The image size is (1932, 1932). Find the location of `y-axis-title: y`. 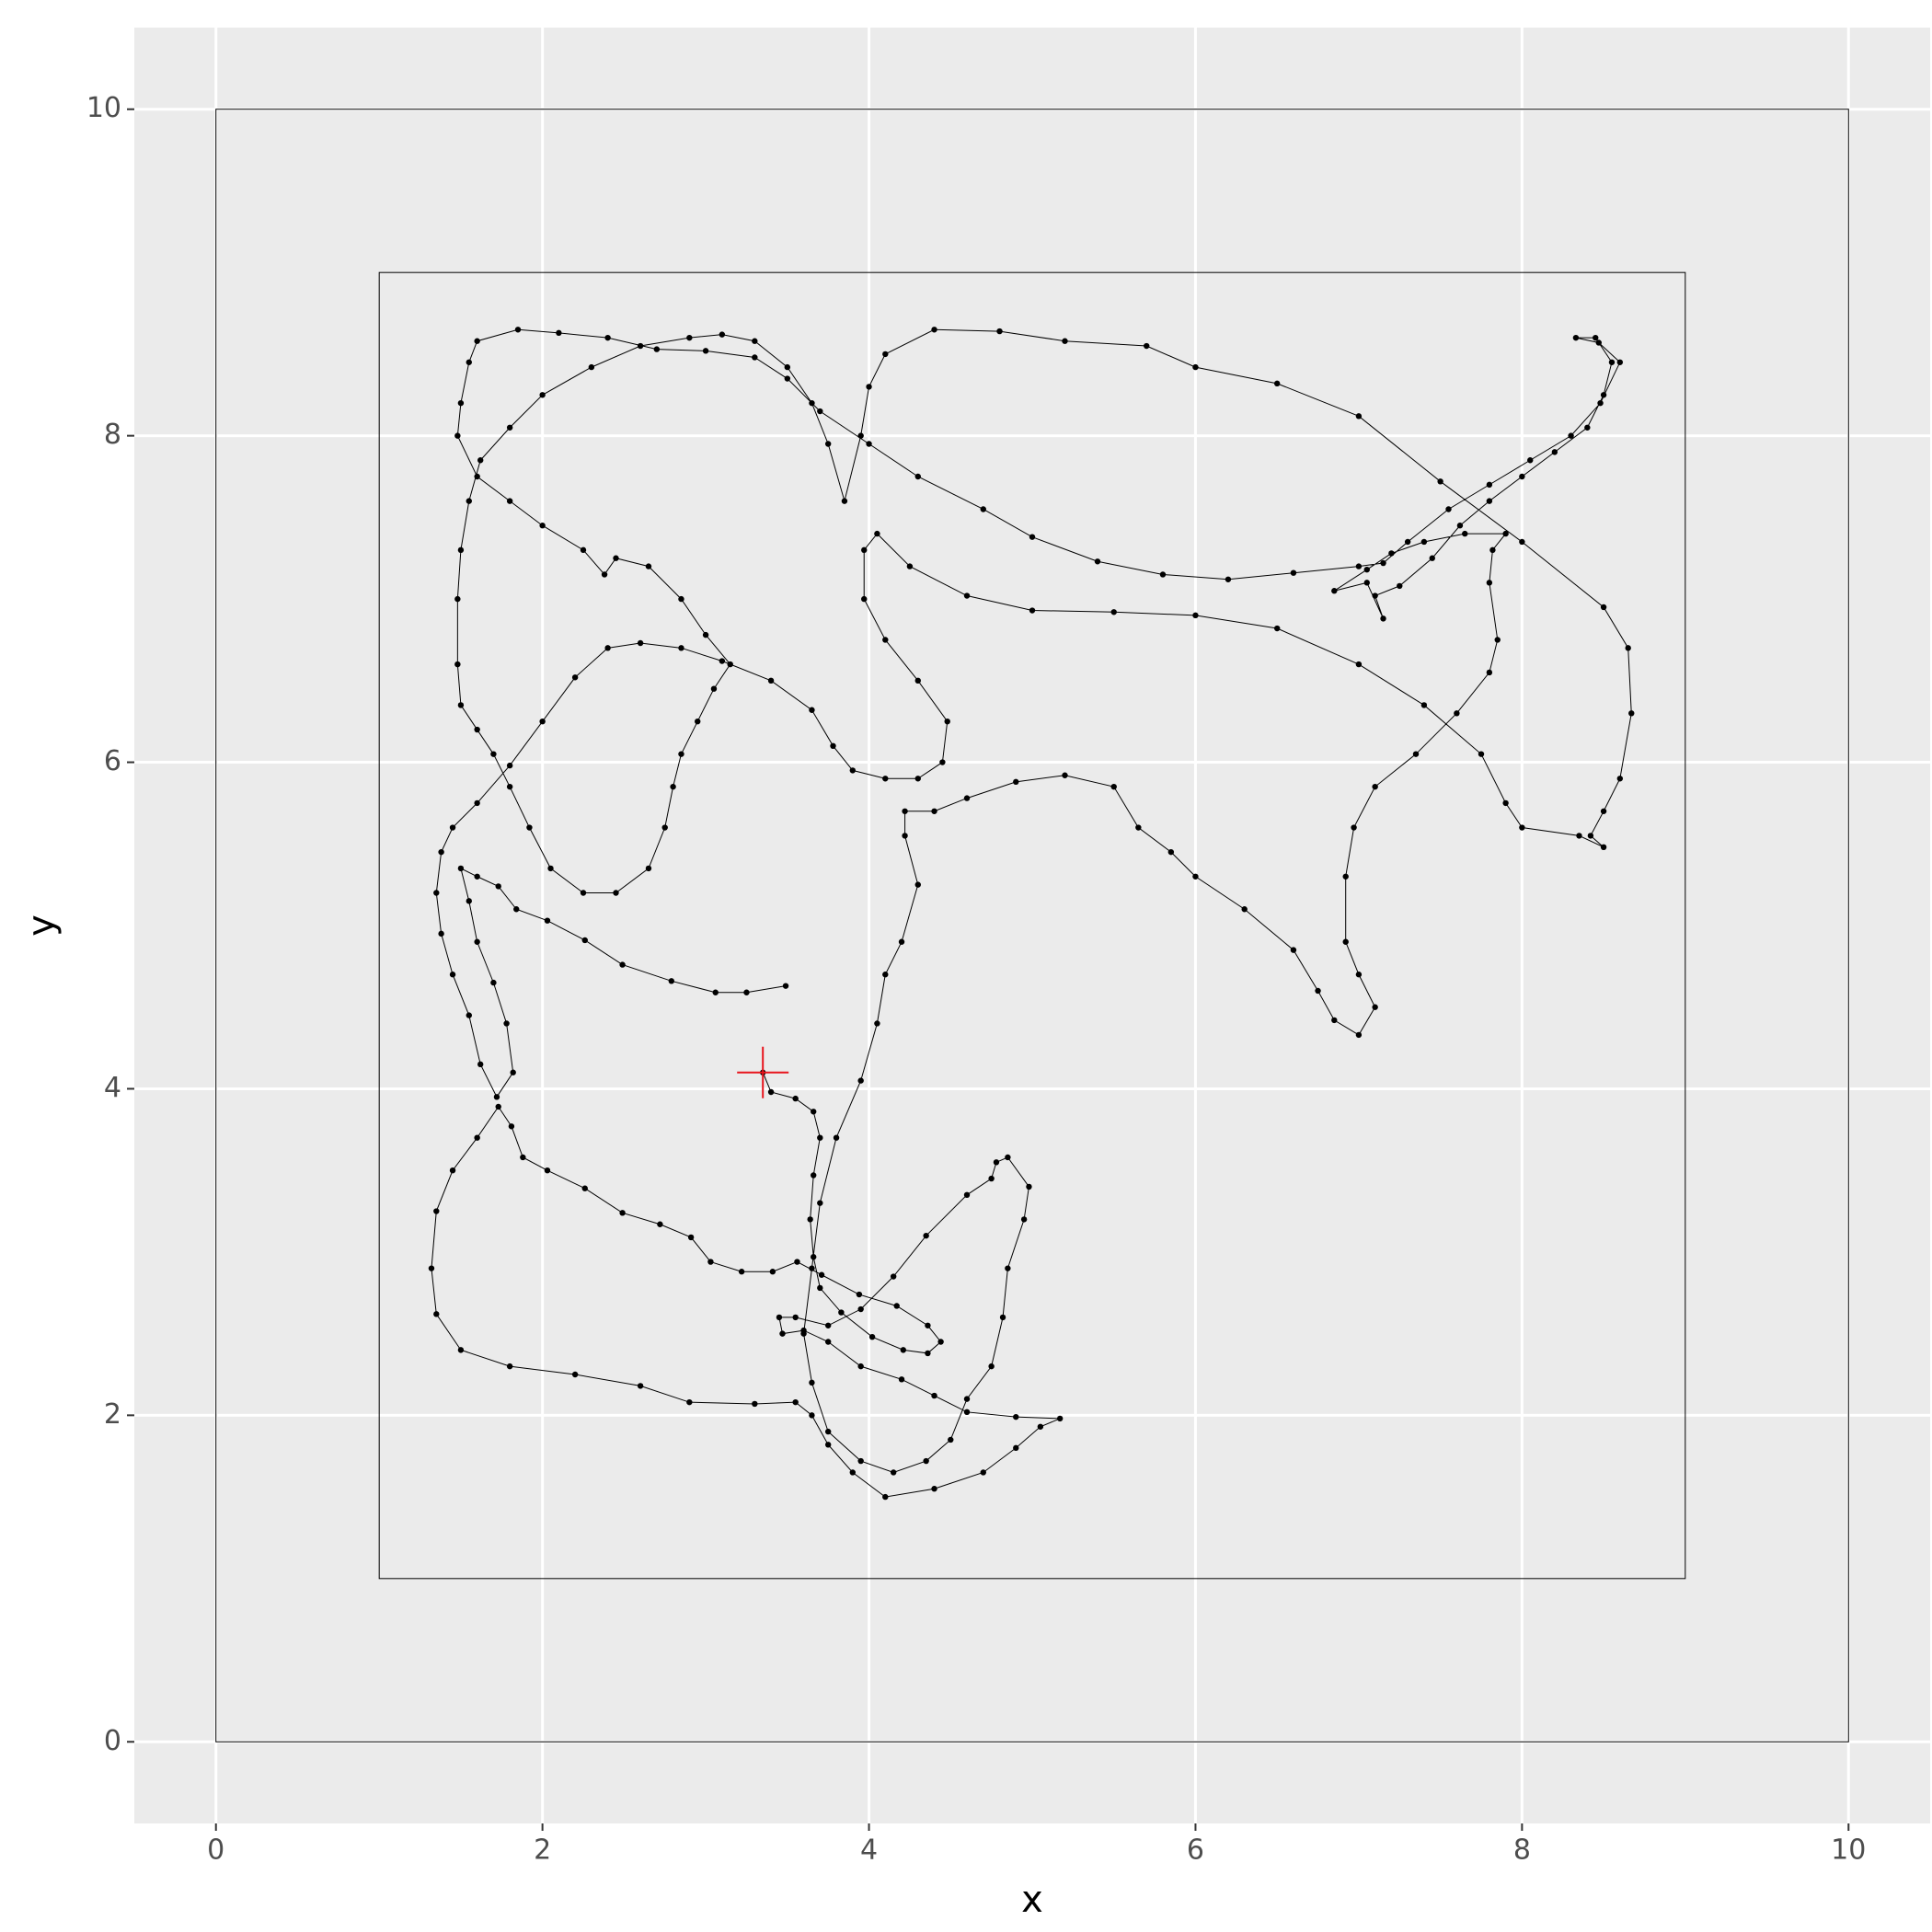

y-axis-title: y is located at coordinates (41, 925).